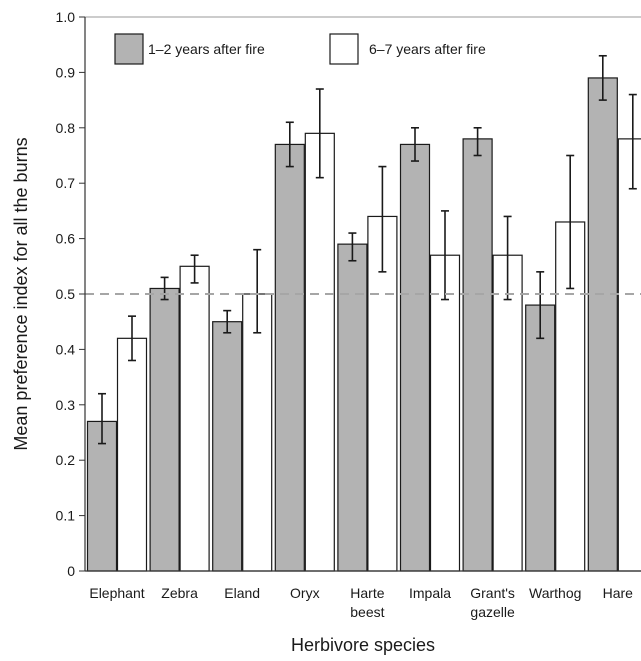  I want to click on y-axis-title: Mean preference index for all the burns, so click(21, 293).